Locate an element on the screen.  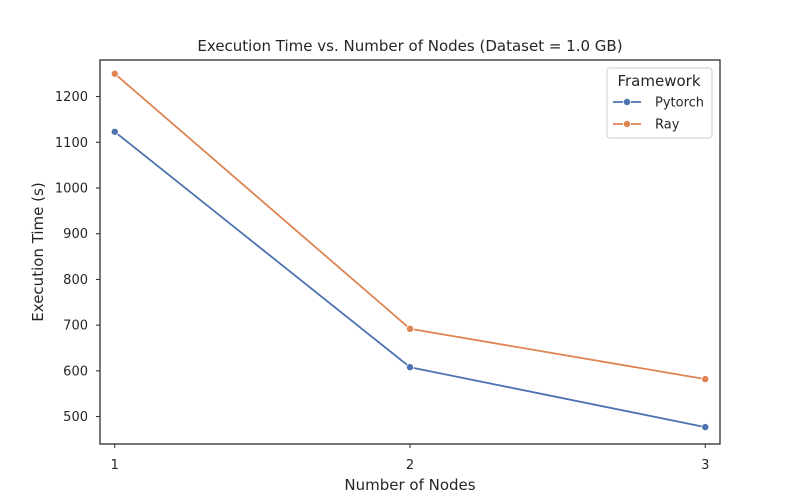
legend-marker-ray is located at coordinates (627, 124).